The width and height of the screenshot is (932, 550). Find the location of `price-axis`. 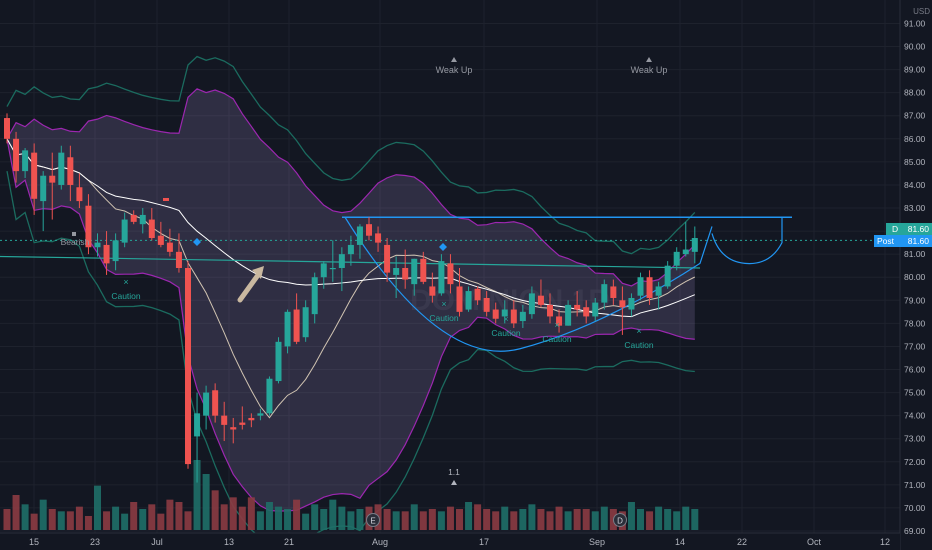

price-axis is located at coordinates (916, 275).